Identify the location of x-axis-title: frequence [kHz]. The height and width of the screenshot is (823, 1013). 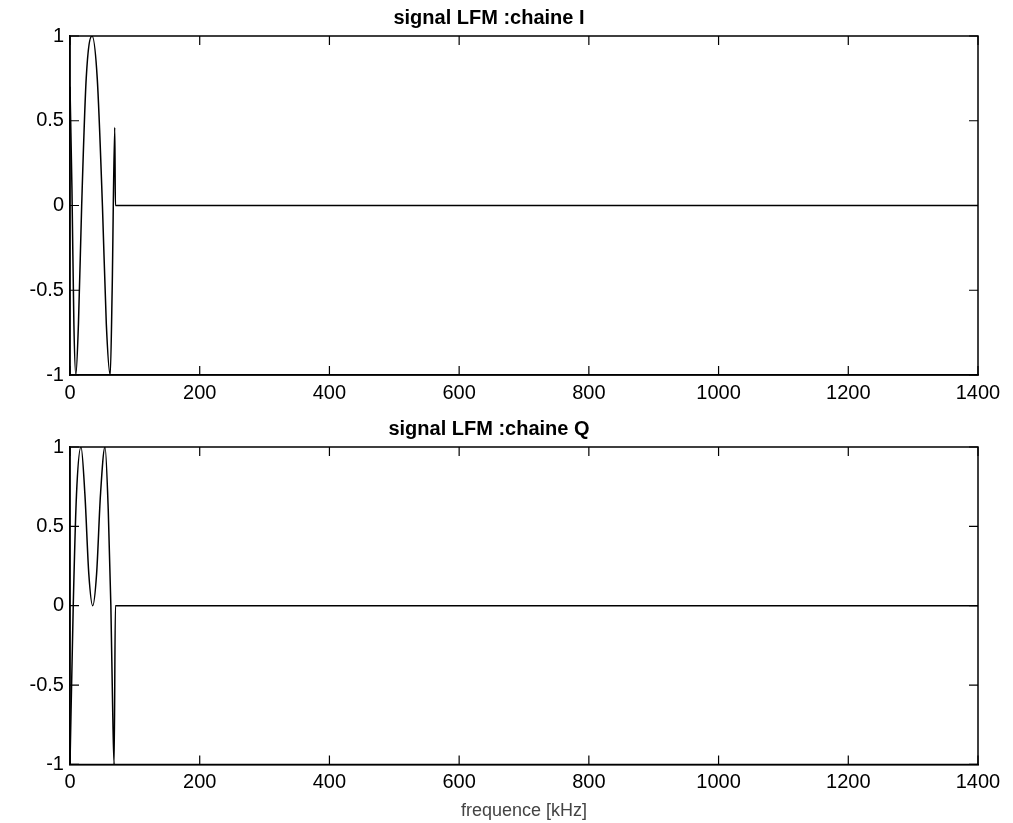
(524, 810).